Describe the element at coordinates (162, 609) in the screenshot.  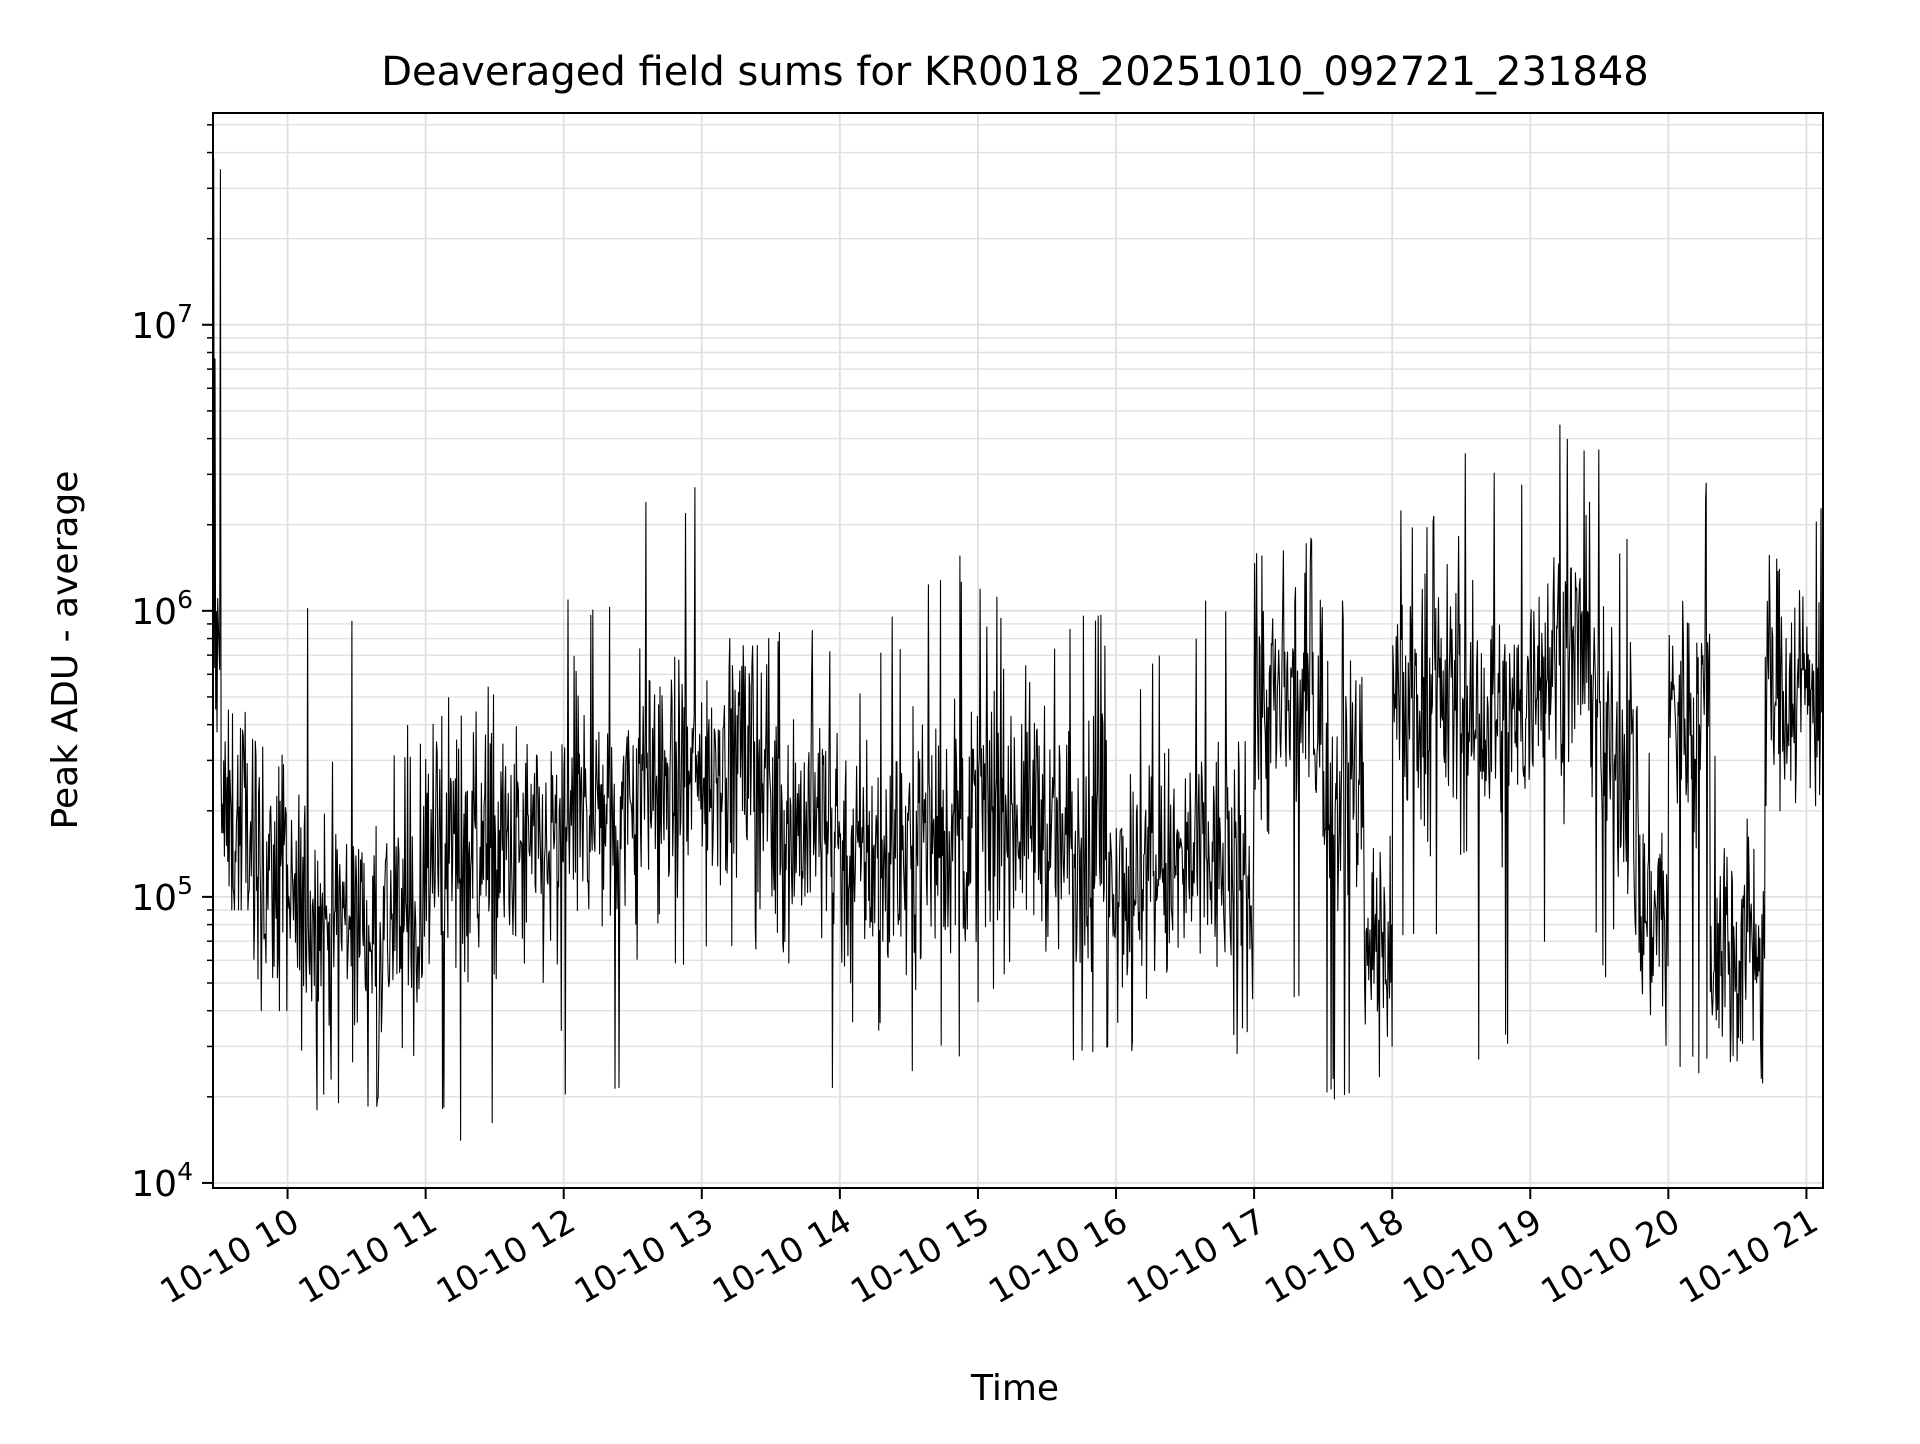
I see `y-tick-label: 10⁶` at that location.